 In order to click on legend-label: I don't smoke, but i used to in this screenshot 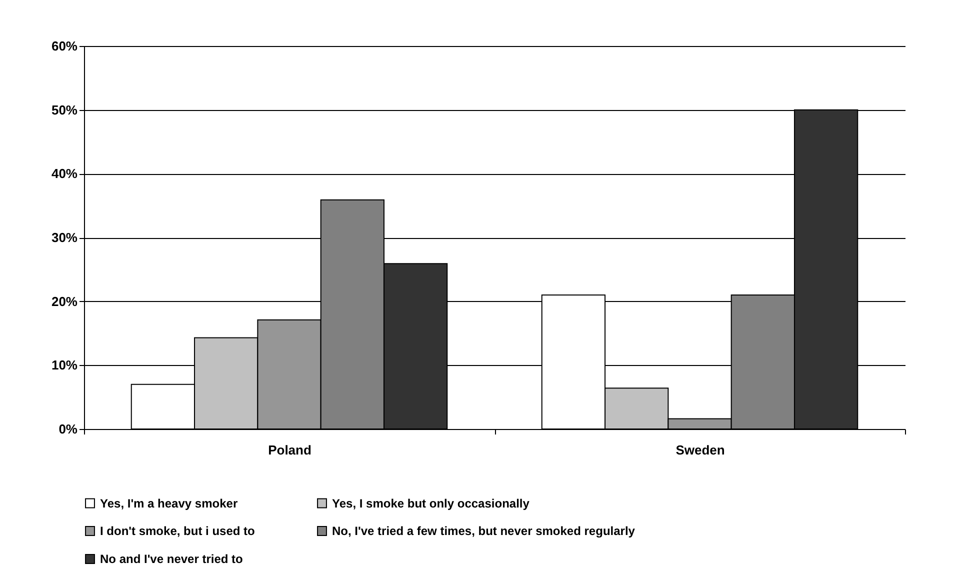, I will do `click(177, 531)`.